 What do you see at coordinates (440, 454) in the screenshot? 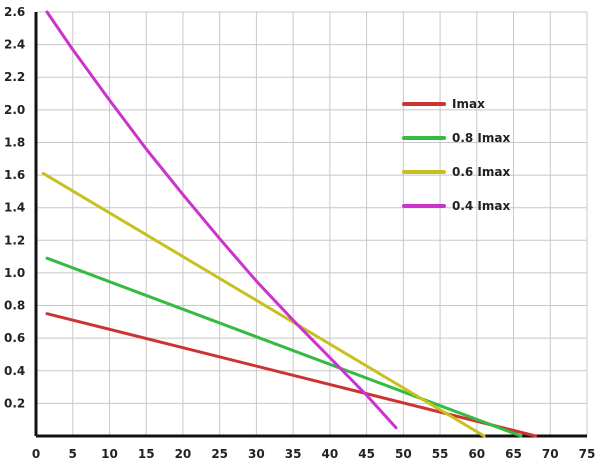
I see `x-tick-label: 55` at bounding box center [440, 454].